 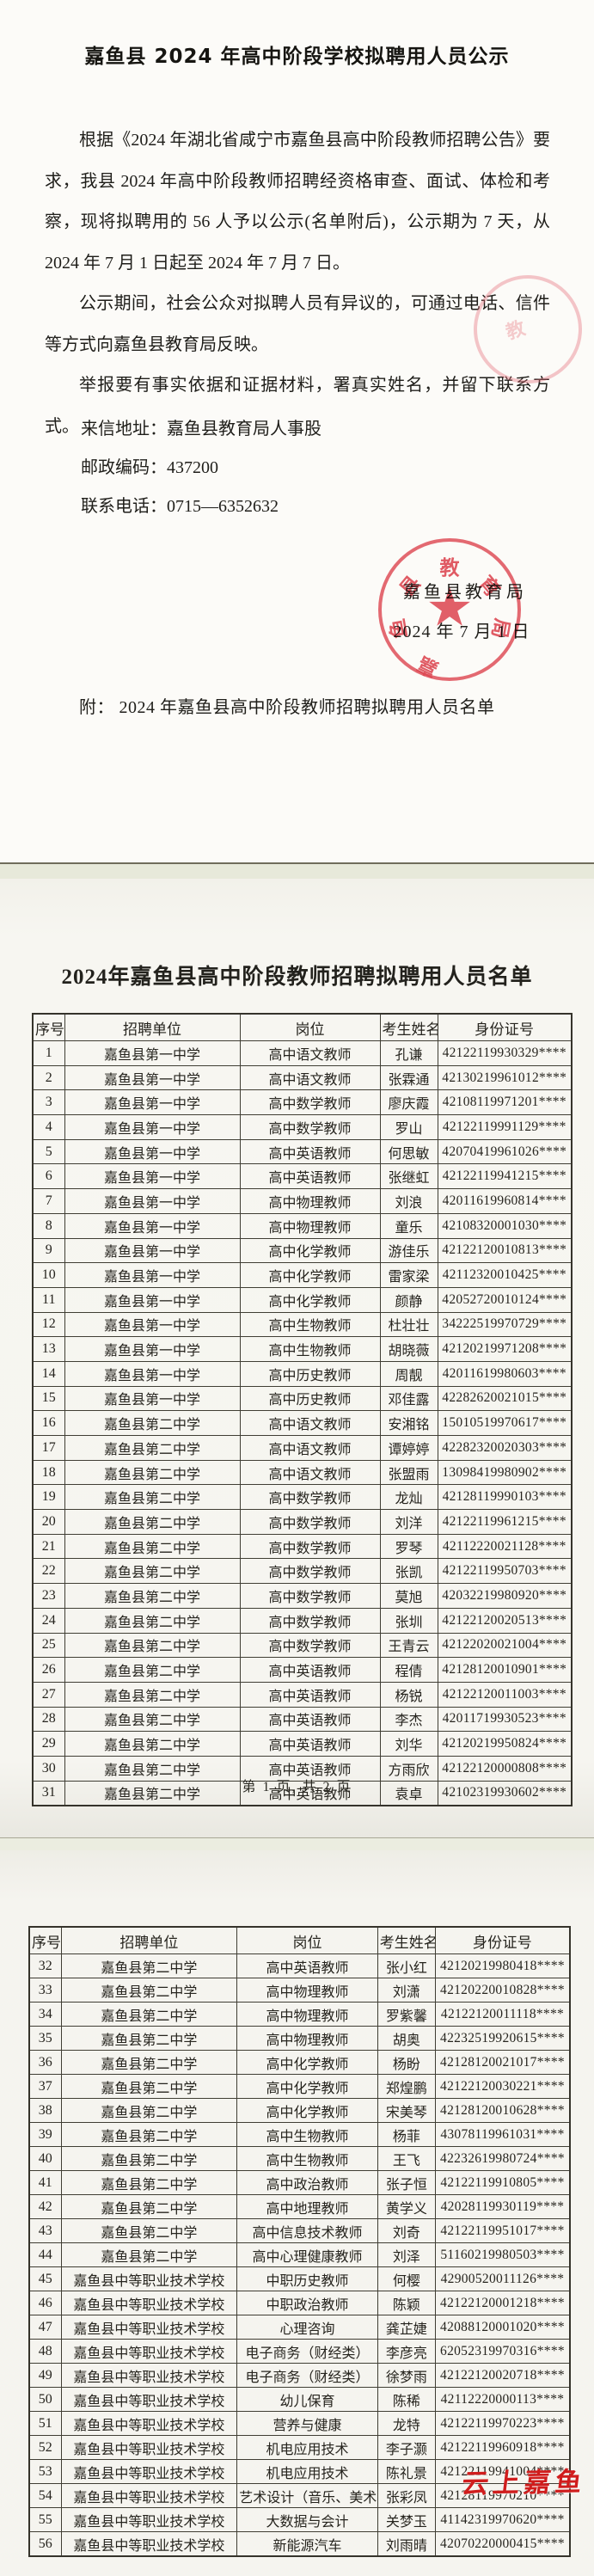 I want to click on cell-no: 44, so click(x=45, y=2254).